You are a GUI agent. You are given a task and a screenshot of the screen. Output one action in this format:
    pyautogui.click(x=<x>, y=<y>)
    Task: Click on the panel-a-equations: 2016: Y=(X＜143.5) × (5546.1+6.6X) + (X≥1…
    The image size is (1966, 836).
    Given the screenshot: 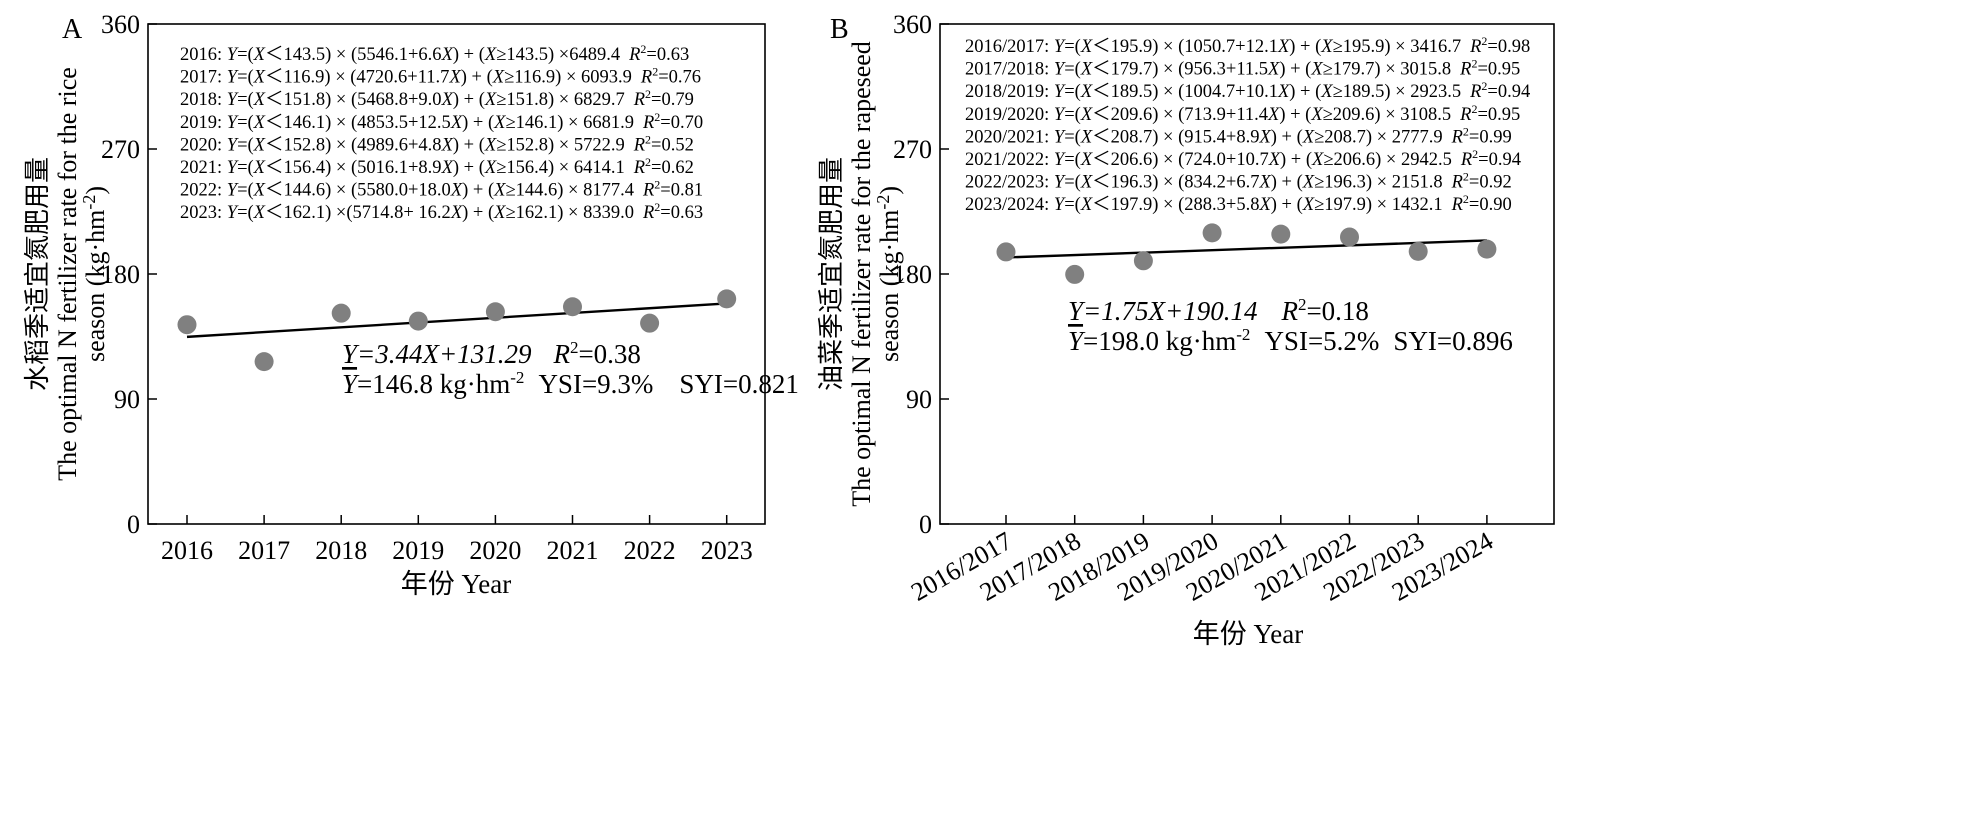 What is the action you would take?
    pyautogui.click(x=441, y=132)
    